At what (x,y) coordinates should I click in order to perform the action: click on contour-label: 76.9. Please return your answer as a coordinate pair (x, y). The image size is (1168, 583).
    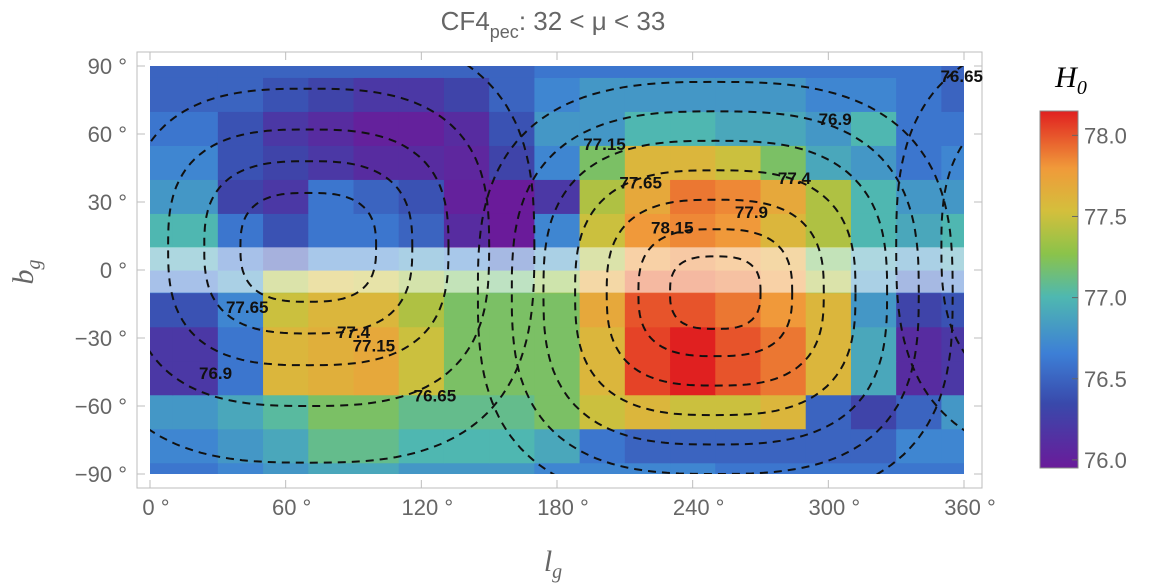
    Looking at the image, I should click on (835, 119).